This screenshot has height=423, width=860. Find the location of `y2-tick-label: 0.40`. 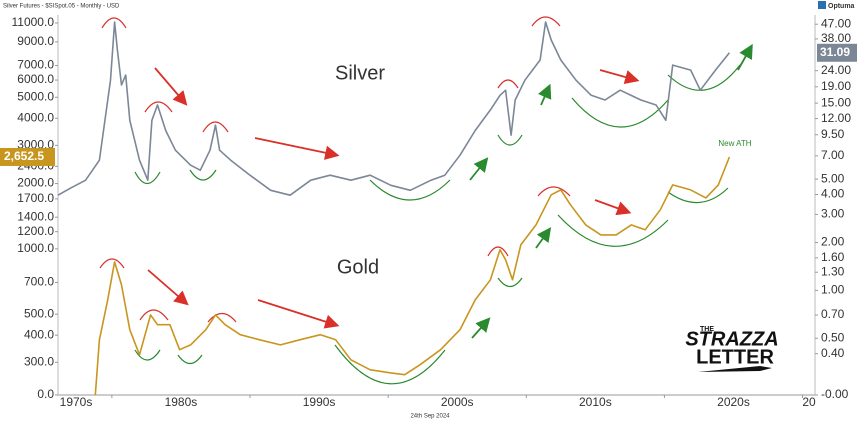

y2-tick-label: 0.40 is located at coordinates (833, 353).